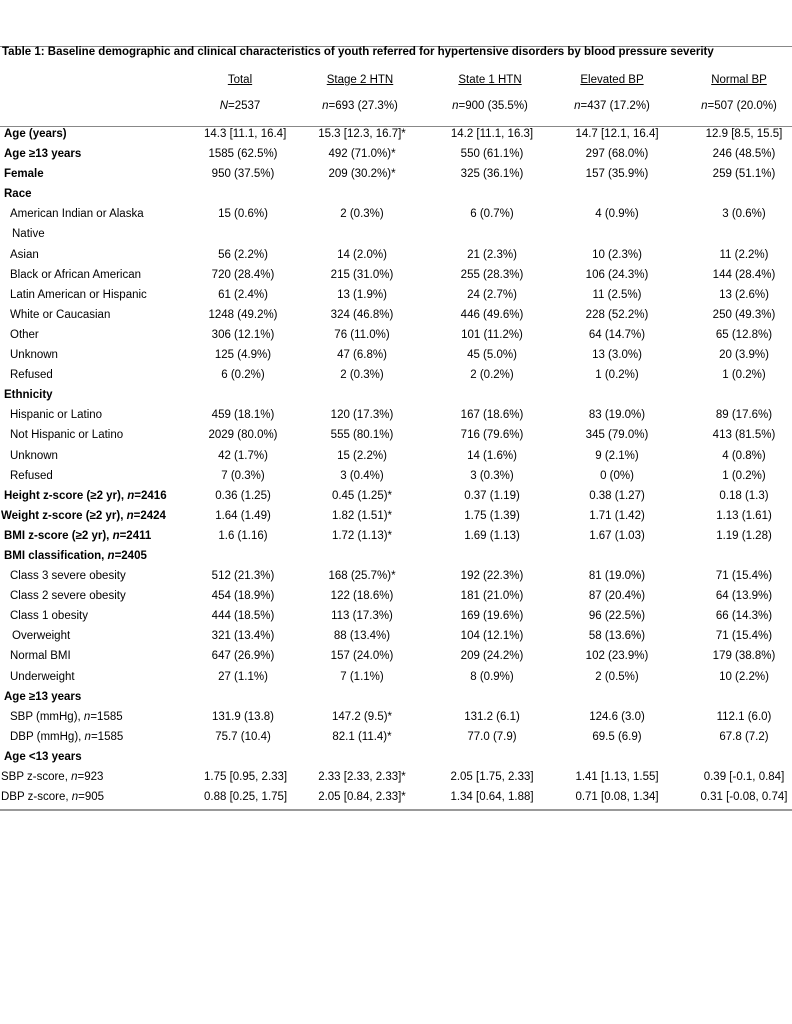 The image size is (792, 1024). What do you see at coordinates (83, 515) in the screenshot?
I see `row-label: Weight z-score (≥2 yr), n=2424` at bounding box center [83, 515].